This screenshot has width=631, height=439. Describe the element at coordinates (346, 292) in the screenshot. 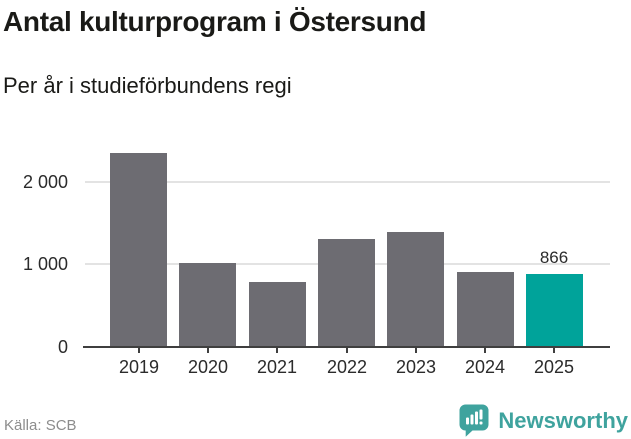

I see `bar-2022` at that location.